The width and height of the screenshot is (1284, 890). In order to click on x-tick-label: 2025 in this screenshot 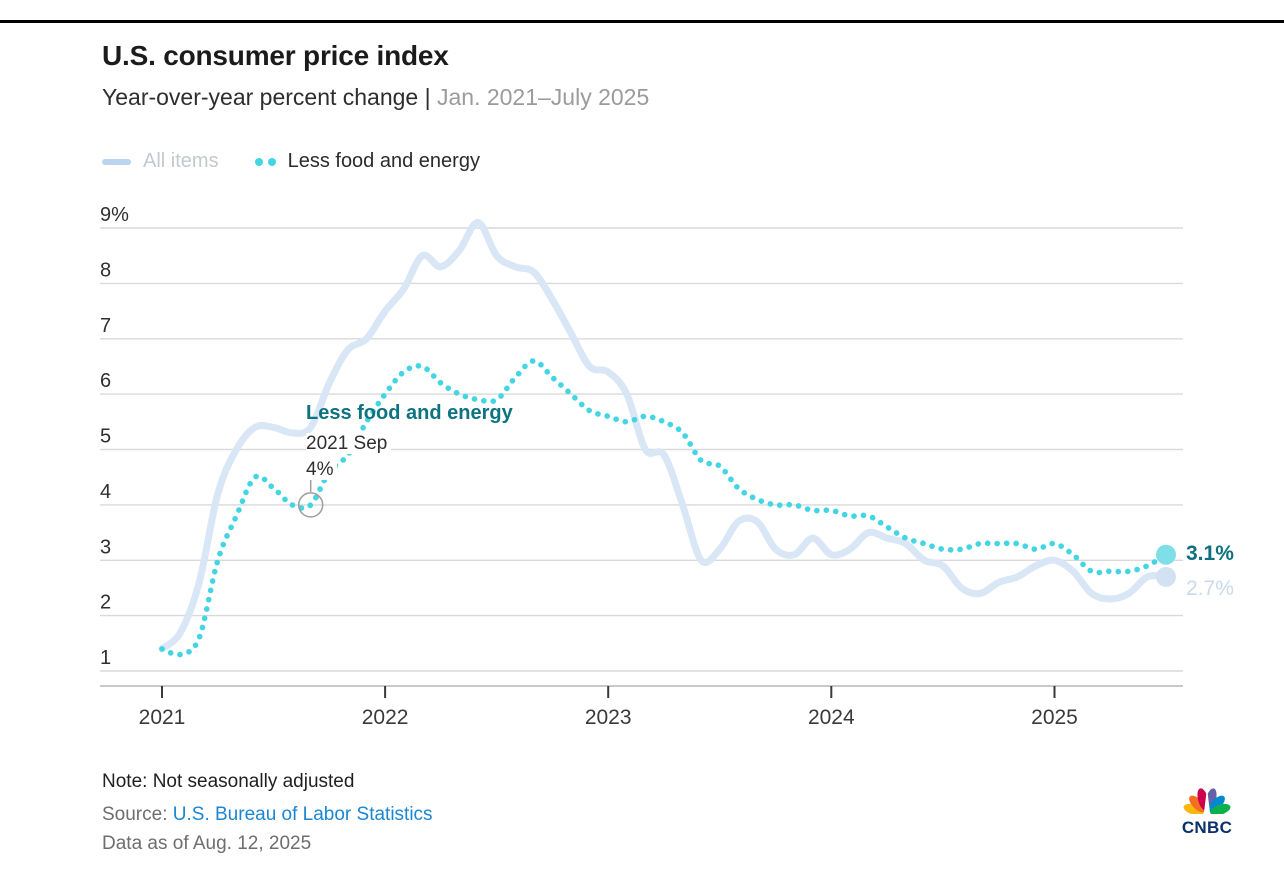, I will do `click(1054, 717)`.